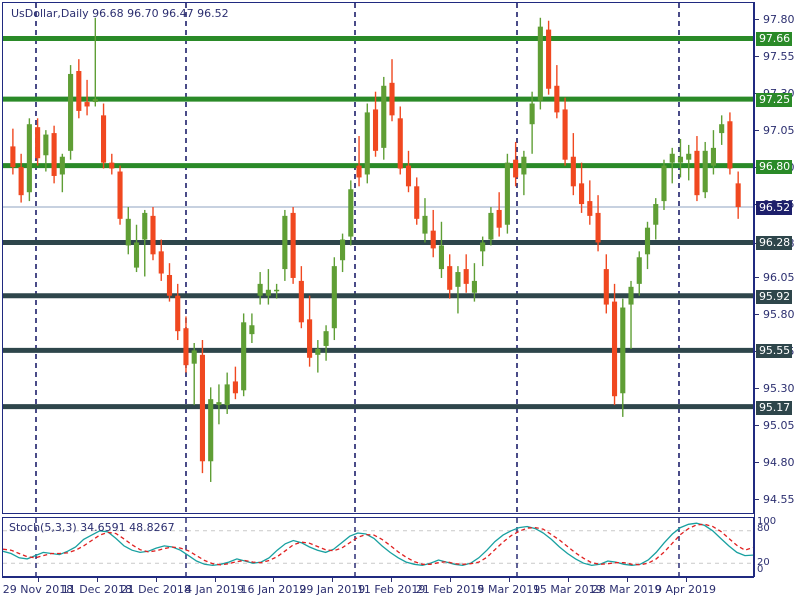 The width and height of the screenshot is (800, 600). Describe the element at coordinates (774, 407) in the screenshot. I see `price-level-badge: 95.17` at that location.